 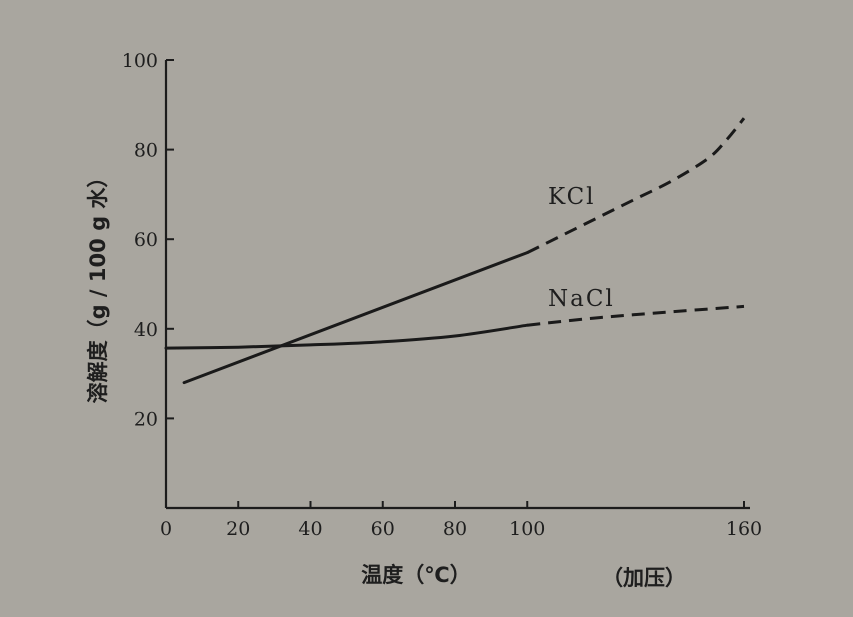 I want to click on y-tick-label: 20, so click(x=146, y=419).